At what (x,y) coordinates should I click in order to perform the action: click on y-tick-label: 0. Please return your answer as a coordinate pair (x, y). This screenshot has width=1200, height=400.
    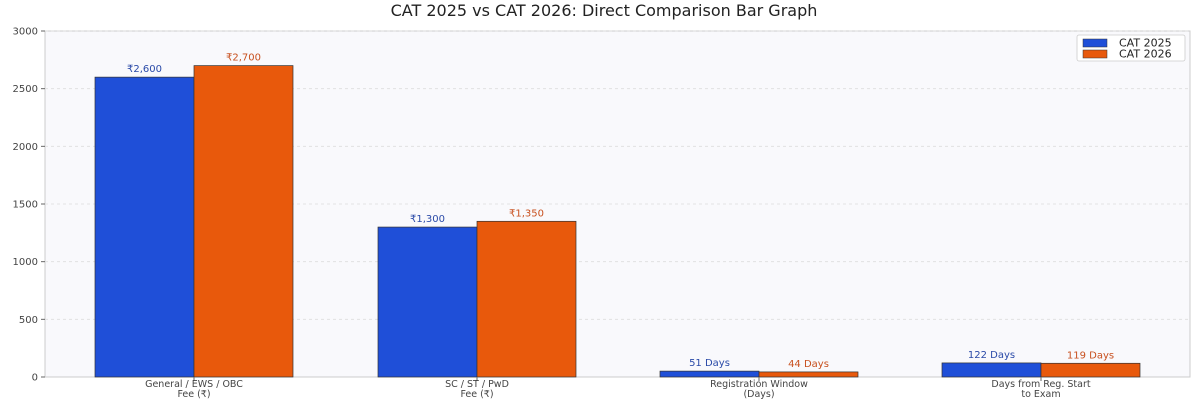
    Looking at the image, I should click on (35, 378).